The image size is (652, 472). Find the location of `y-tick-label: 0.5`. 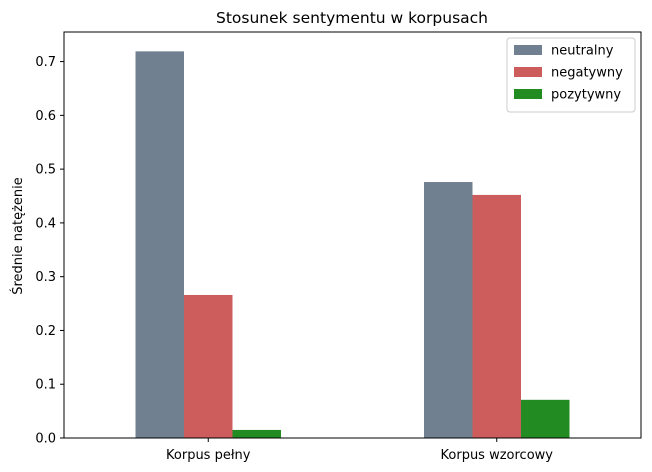

y-tick-label: 0.5 is located at coordinates (45, 170).